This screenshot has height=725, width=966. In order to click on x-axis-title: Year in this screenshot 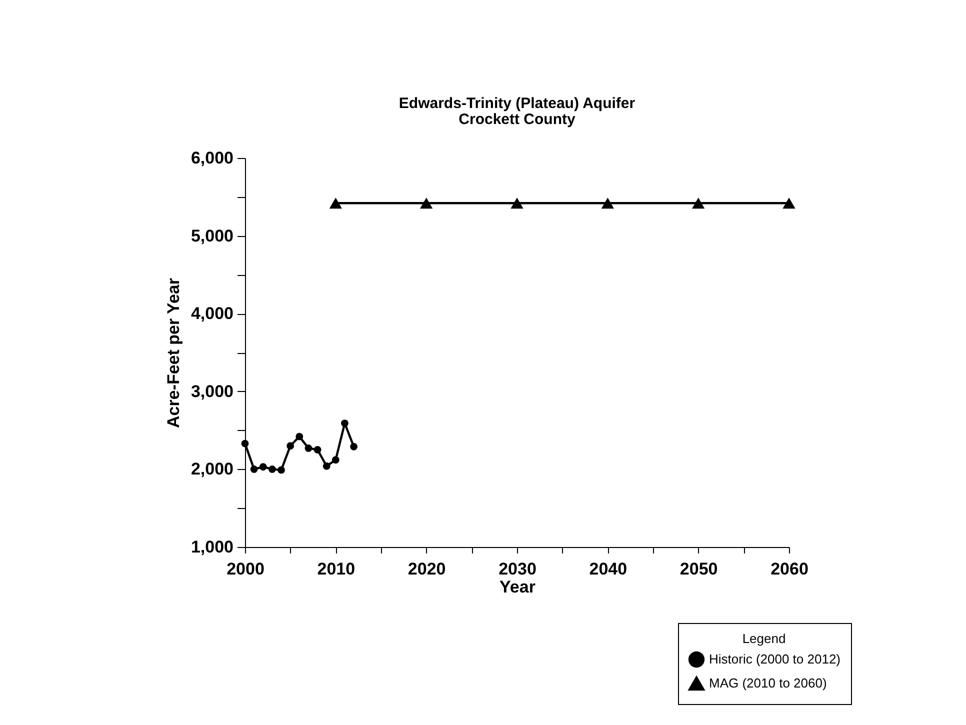, I will do `click(518, 587)`.